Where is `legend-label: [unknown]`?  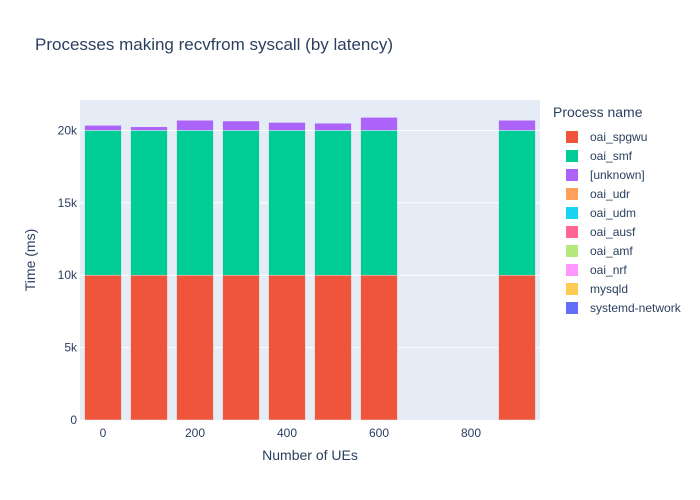
legend-label: [unknown] is located at coordinates (617, 174).